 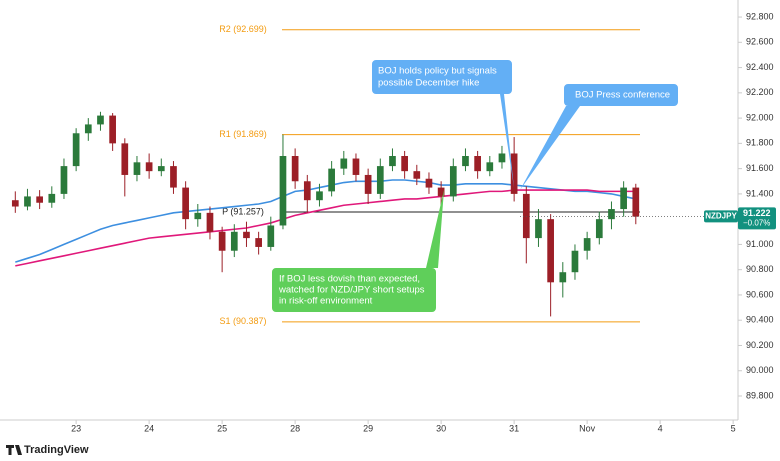 I want to click on annotation-text: BOJ Press conference, so click(x=622, y=95).